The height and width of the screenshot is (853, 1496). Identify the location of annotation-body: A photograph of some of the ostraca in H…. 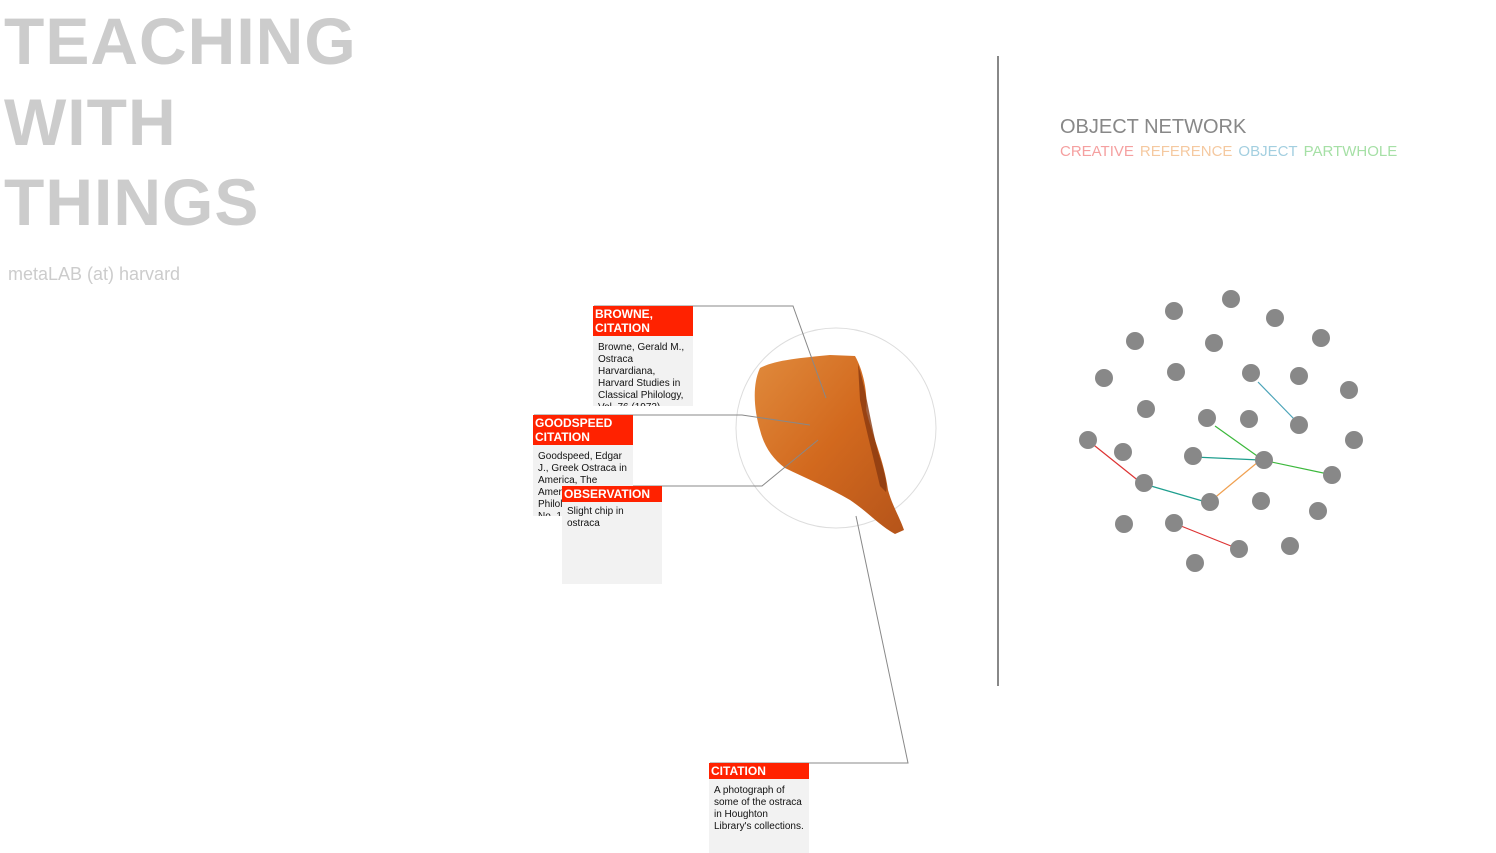
(759, 816).